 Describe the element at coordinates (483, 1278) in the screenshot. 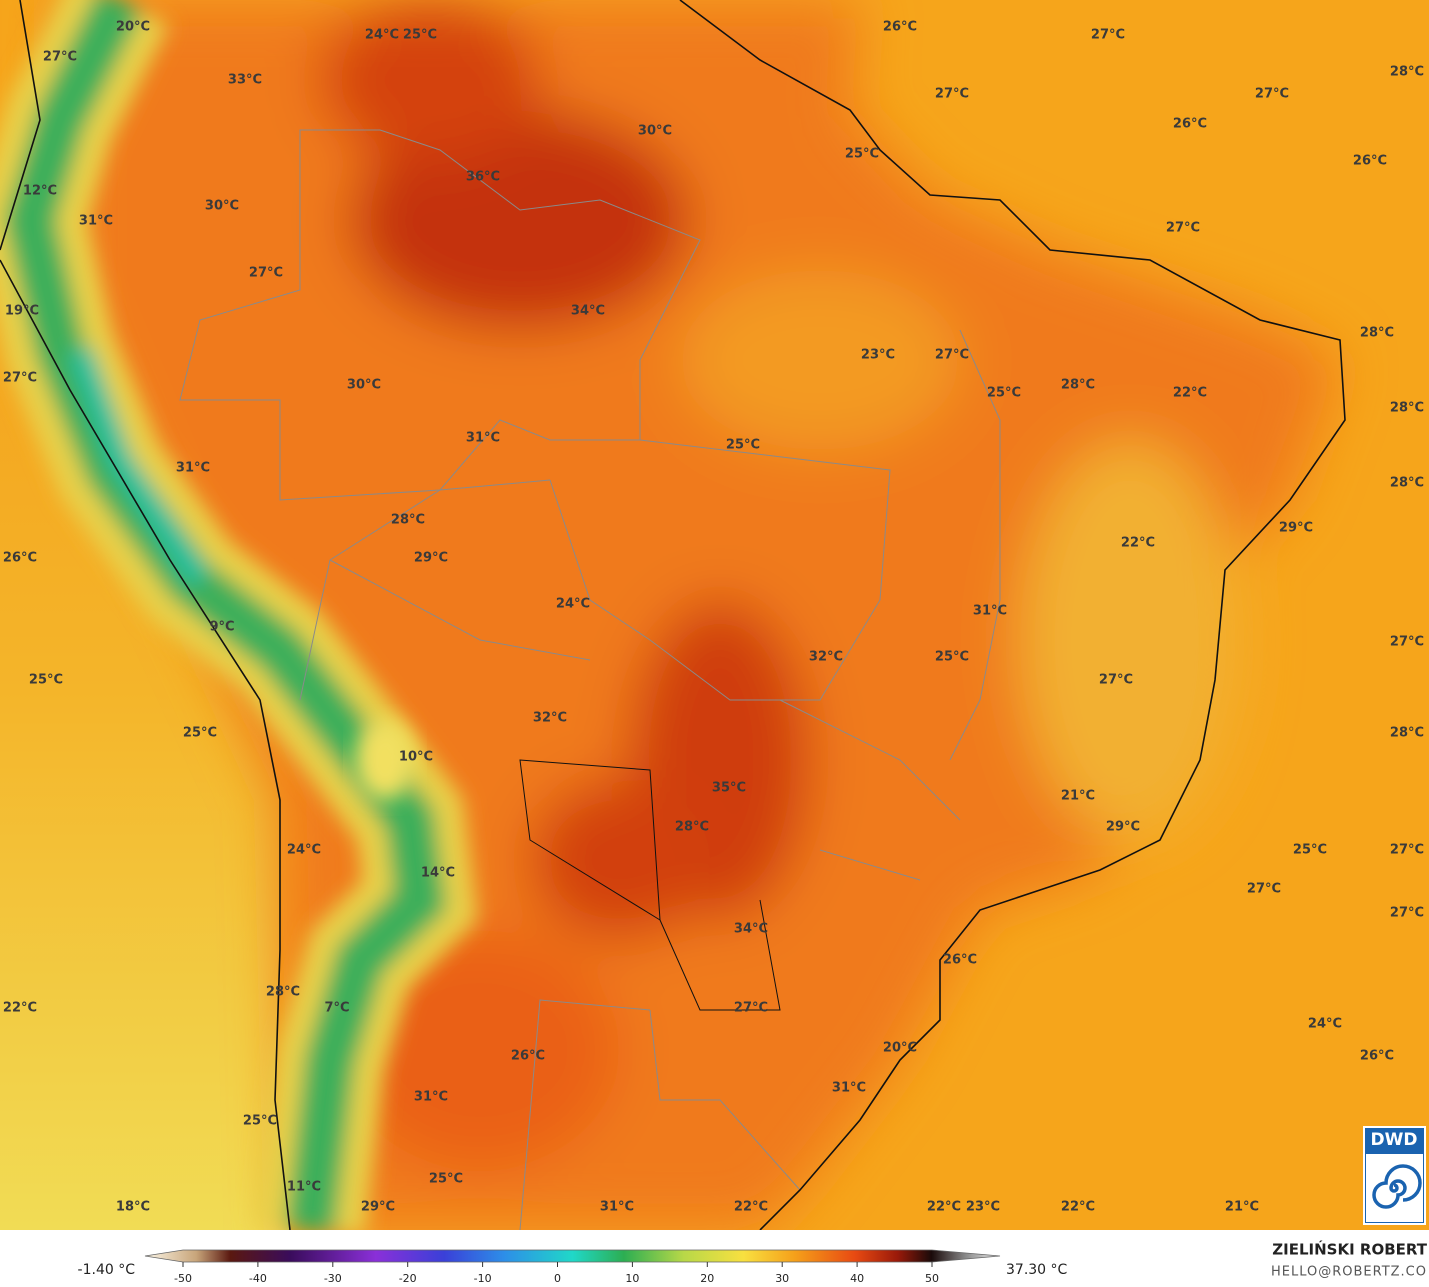

I see `colorbar-tick-label: -10` at that location.